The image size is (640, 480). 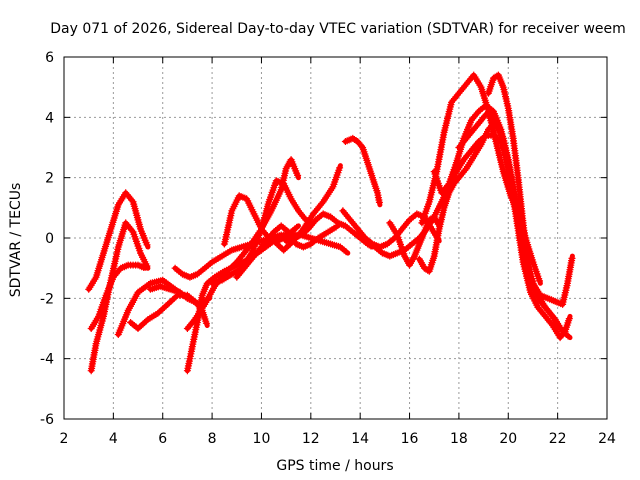 I want to click on x-tick-label: 16, so click(x=410, y=439).